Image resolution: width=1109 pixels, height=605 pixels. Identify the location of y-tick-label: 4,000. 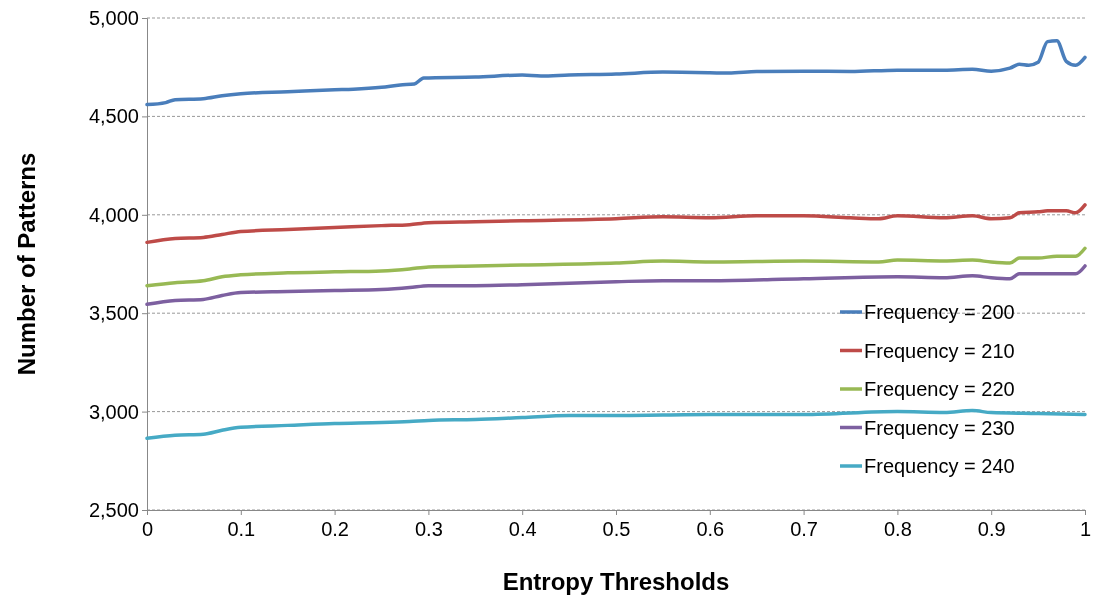
(113, 214).